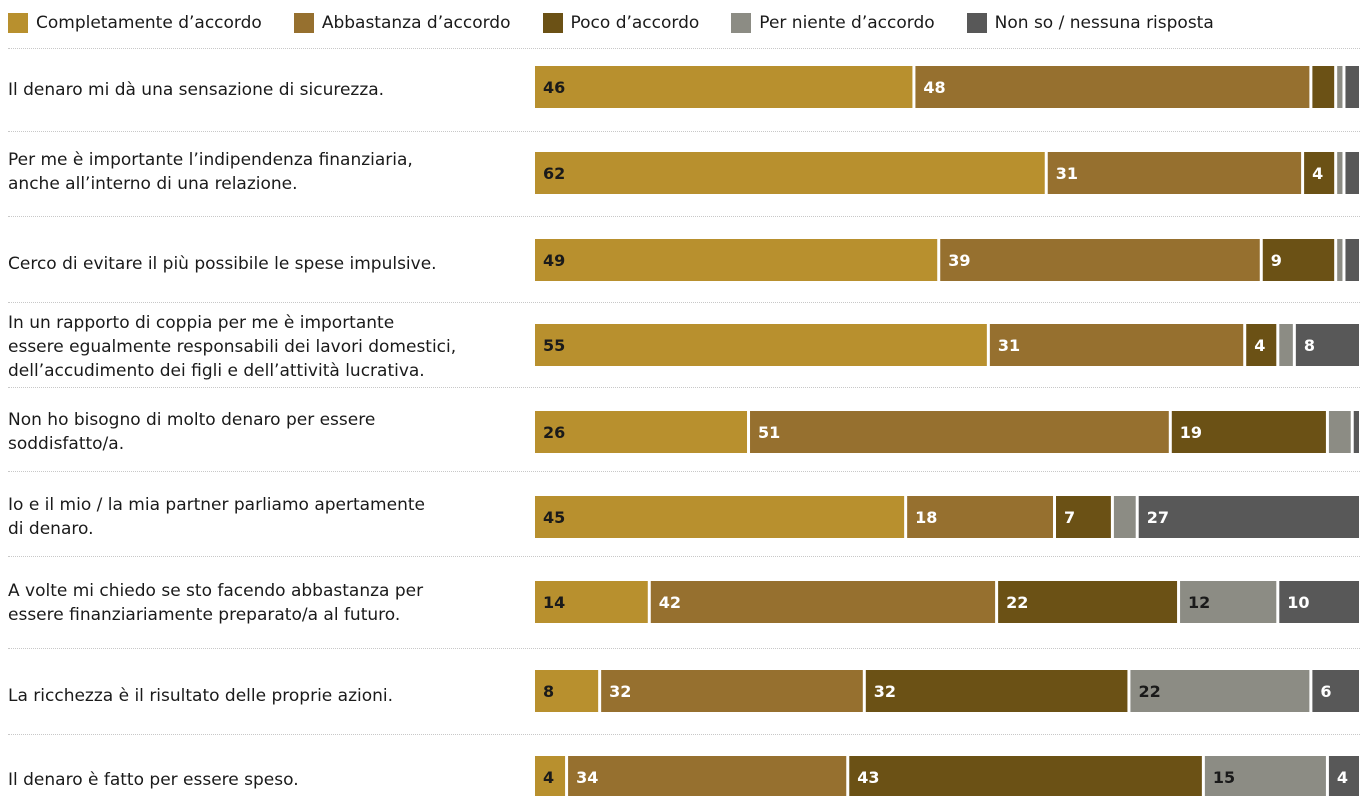 This screenshot has width=1367, height=796. Describe the element at coordinates (670, 602) in the screenshot. I see `data-label-abbastanza-row-7: 42` at that location.